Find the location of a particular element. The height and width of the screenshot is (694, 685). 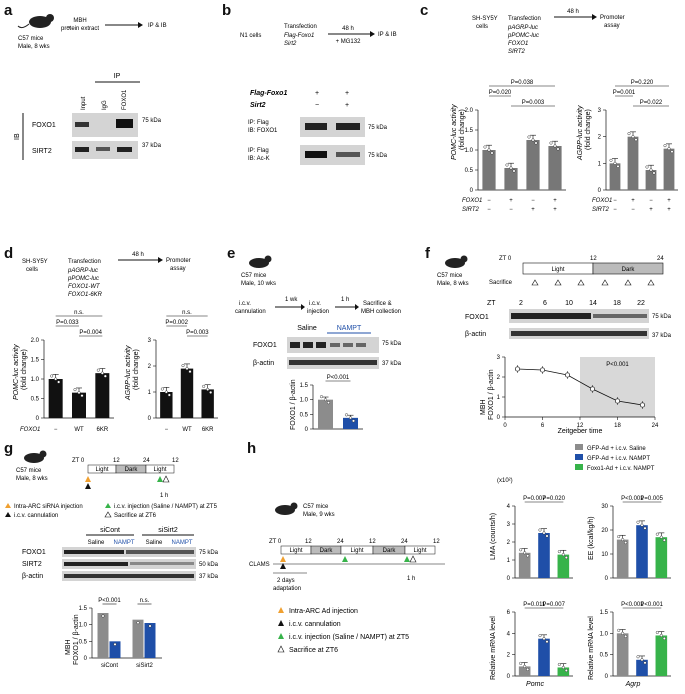

b-row-label-2: Sirt2 is located at coordinates (258, 105).